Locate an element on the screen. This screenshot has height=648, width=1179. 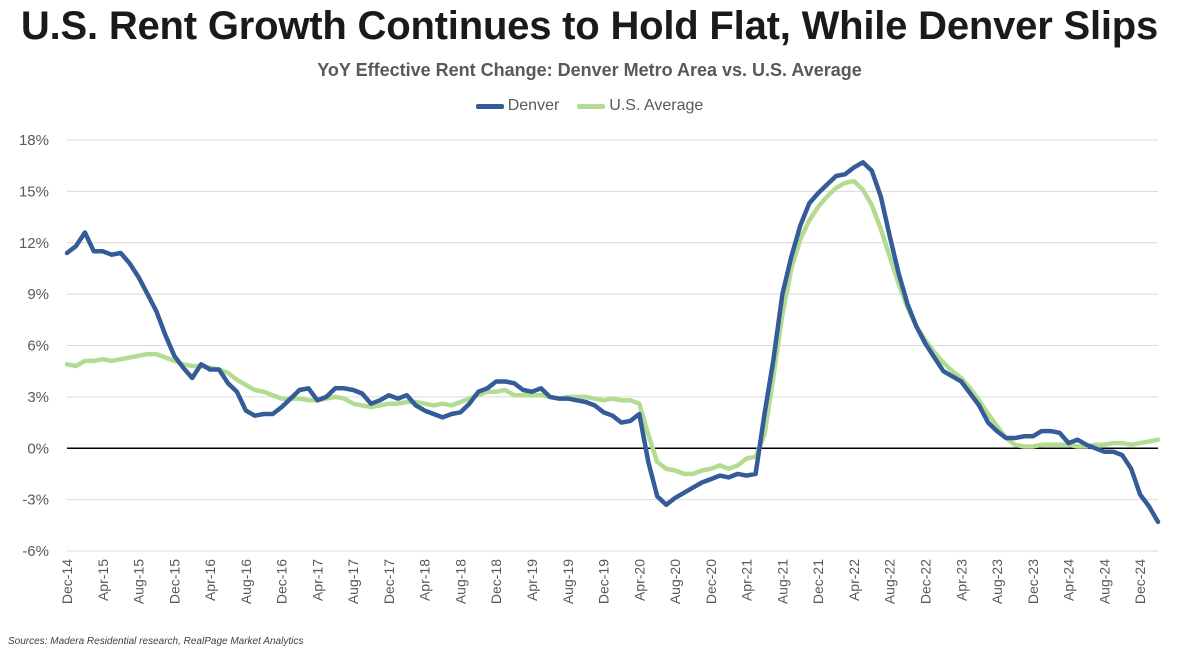
x-tick-label: Apr-18 is located at coordinates (425, 580).